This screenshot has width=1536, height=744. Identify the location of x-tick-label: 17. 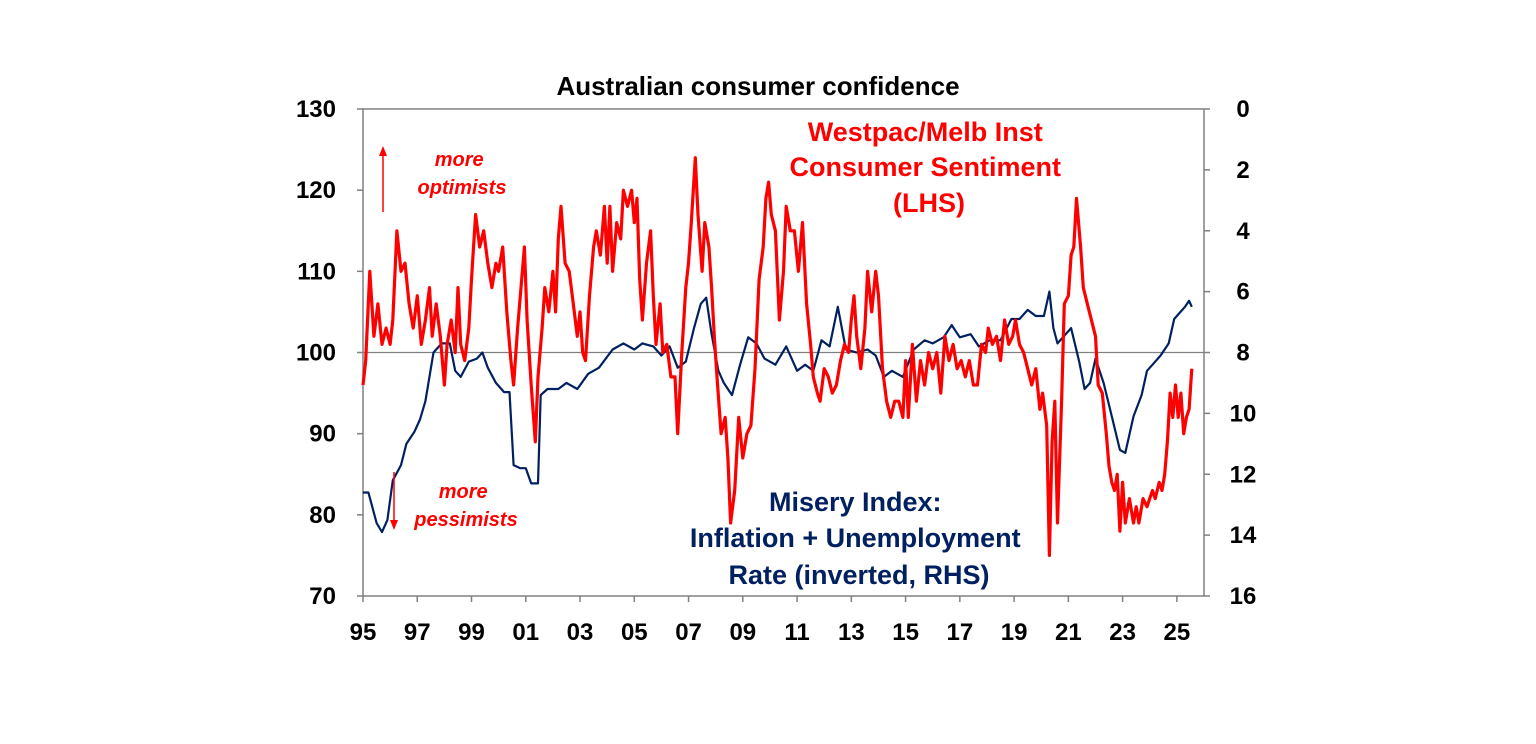
(959, 632).